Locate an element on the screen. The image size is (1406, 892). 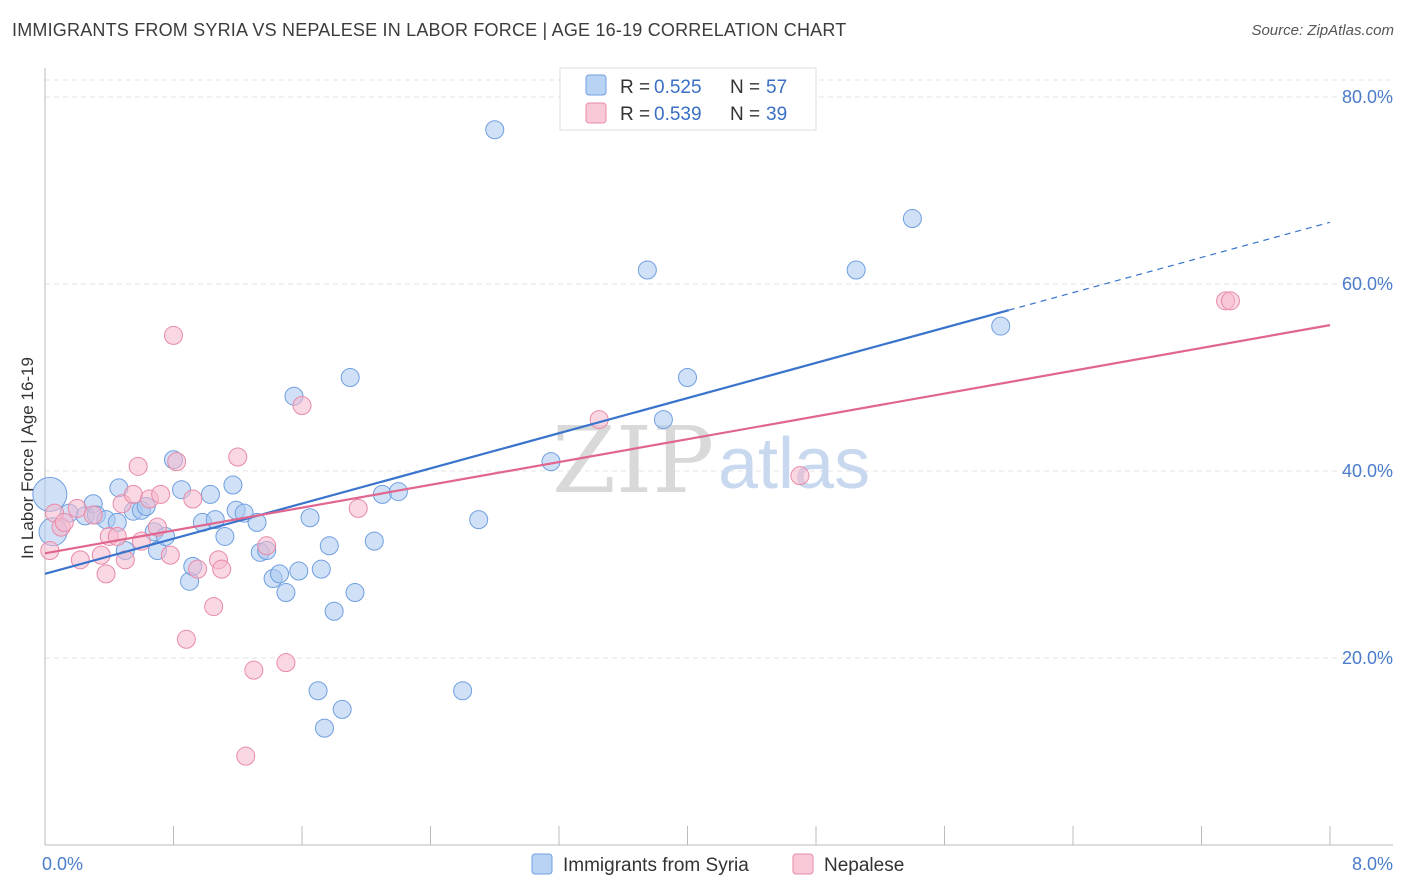
stats-legend: R = 0.525 N = 57 R = 0.539 N = 39 is located at coordinates (688, 99).